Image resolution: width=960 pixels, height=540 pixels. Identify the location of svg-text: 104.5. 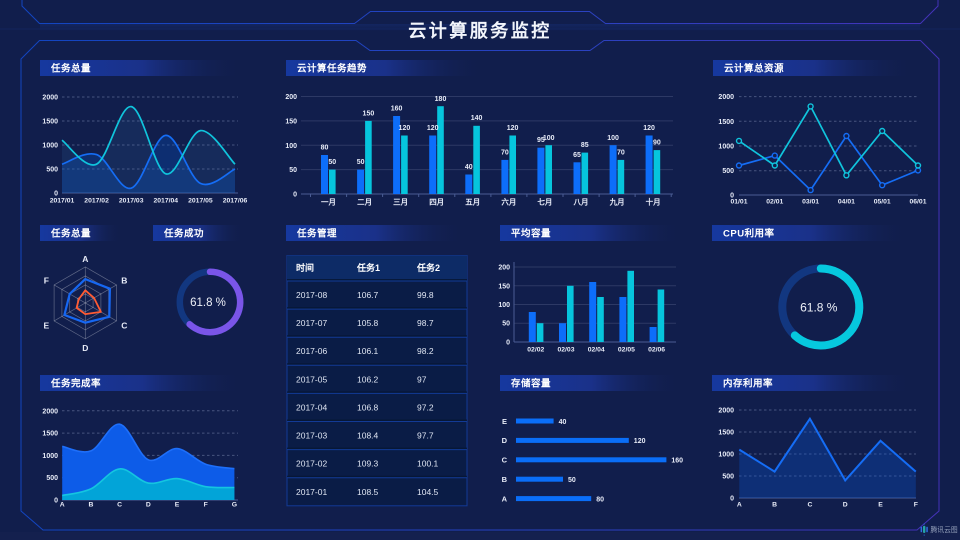
(428, 492).